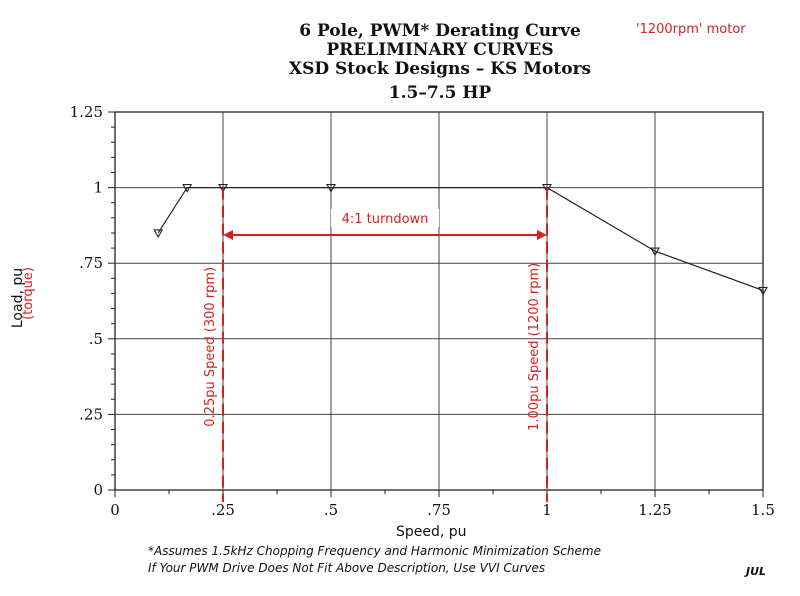  What do you see at coordinates (431, 532) in the screenshot?
I see `x-axis-label: Speed, pu` at bounding box center [431, 532].